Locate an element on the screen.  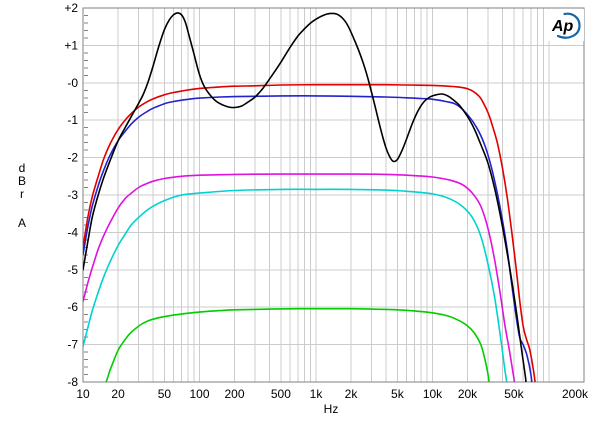
x-tick-label: 5k is located at coordinates (398, 394).